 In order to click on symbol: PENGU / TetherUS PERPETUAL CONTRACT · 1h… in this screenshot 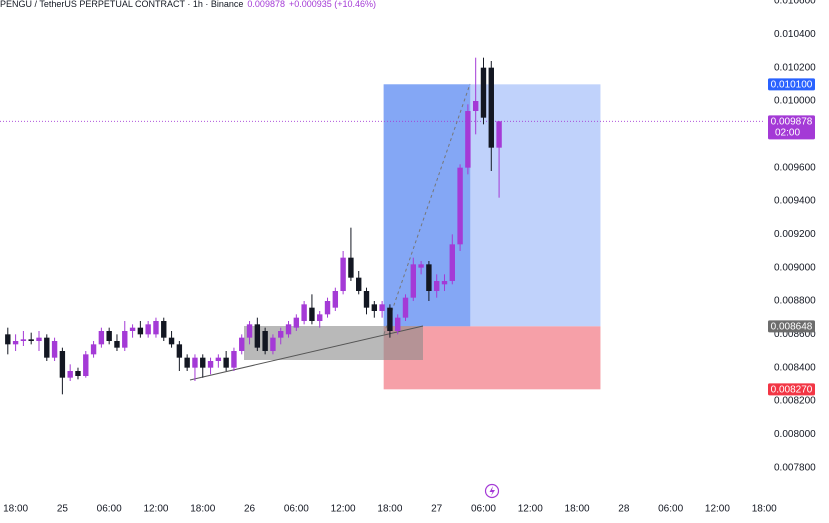, I will do `click(188, 4)`.